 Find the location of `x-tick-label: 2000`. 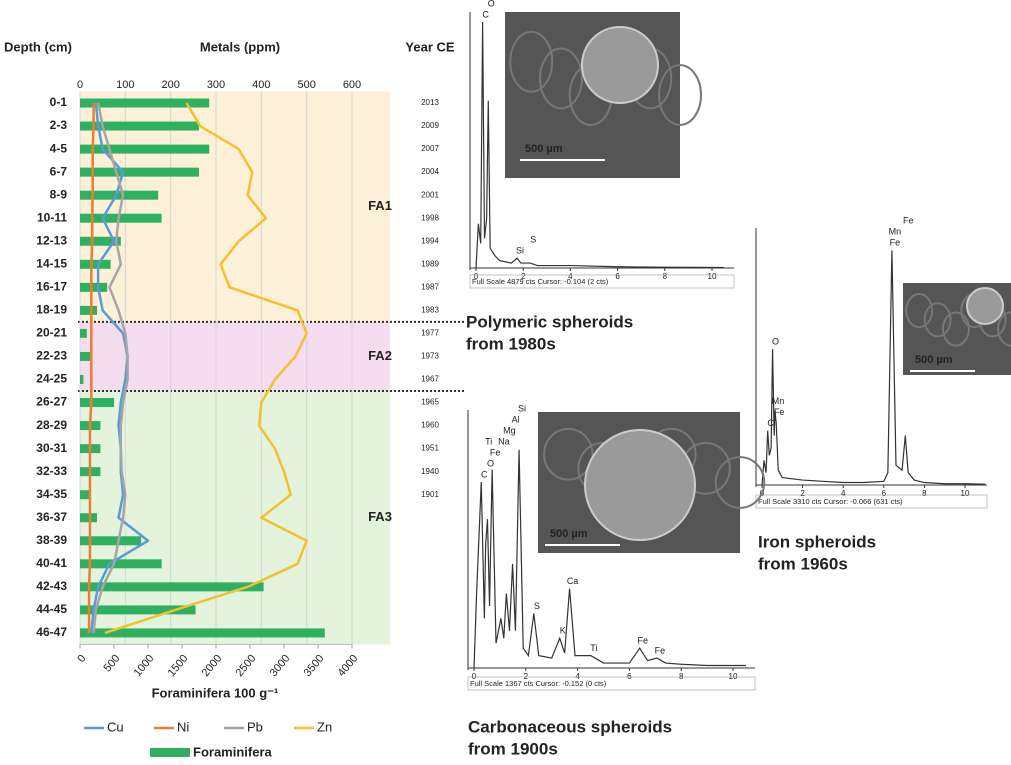

x-tick-label: 2000 is located at coordinates (212, 666).